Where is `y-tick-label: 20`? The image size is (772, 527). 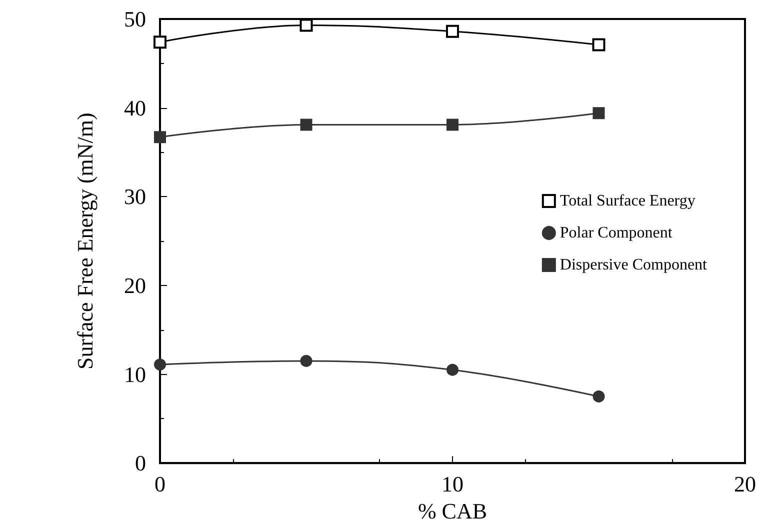
y-tick-label: 20 is located at coordinates (135, 285).